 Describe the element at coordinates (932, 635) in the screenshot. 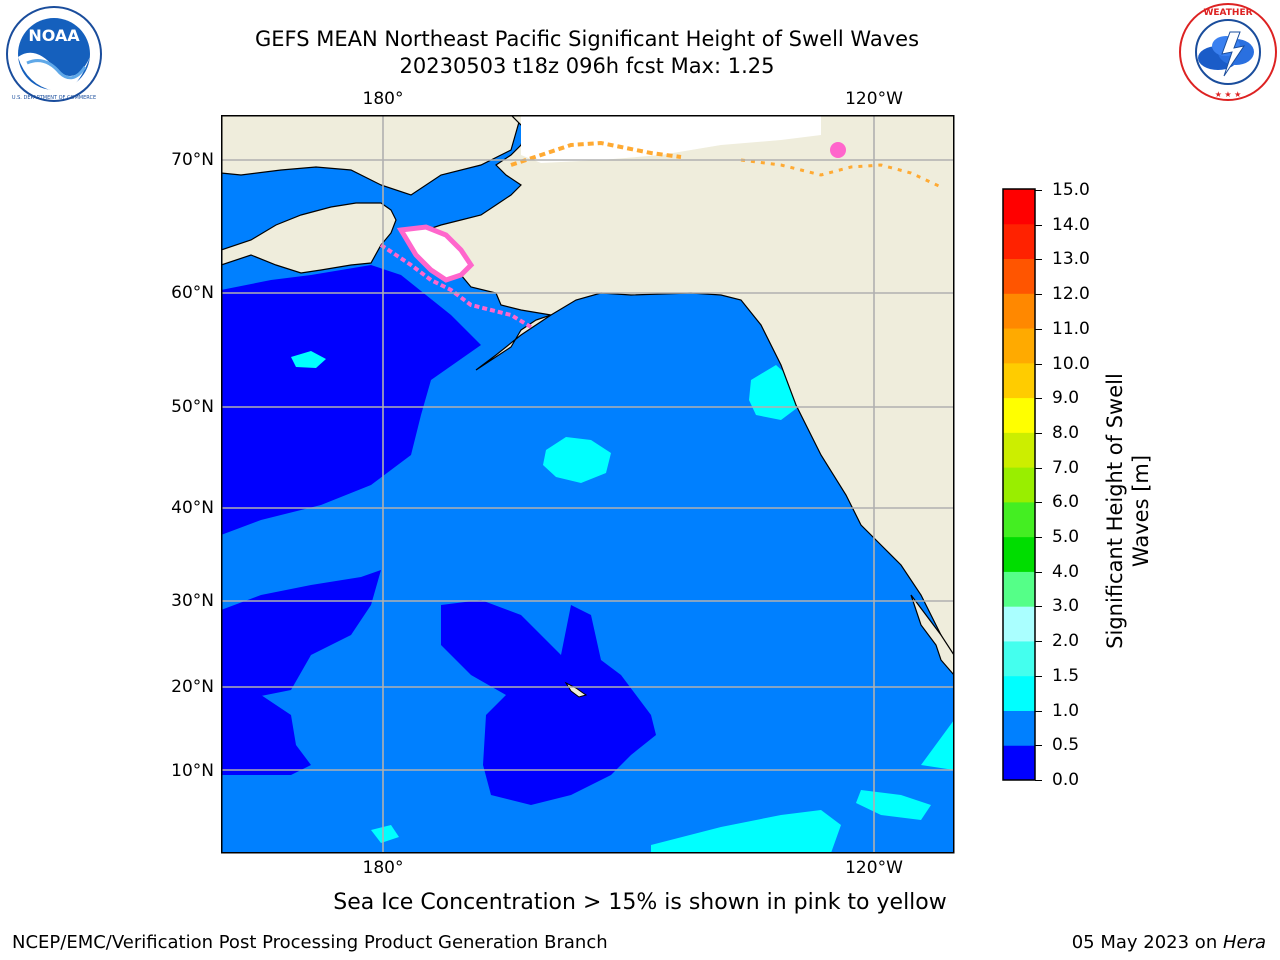

I see `land-baja` at that location.